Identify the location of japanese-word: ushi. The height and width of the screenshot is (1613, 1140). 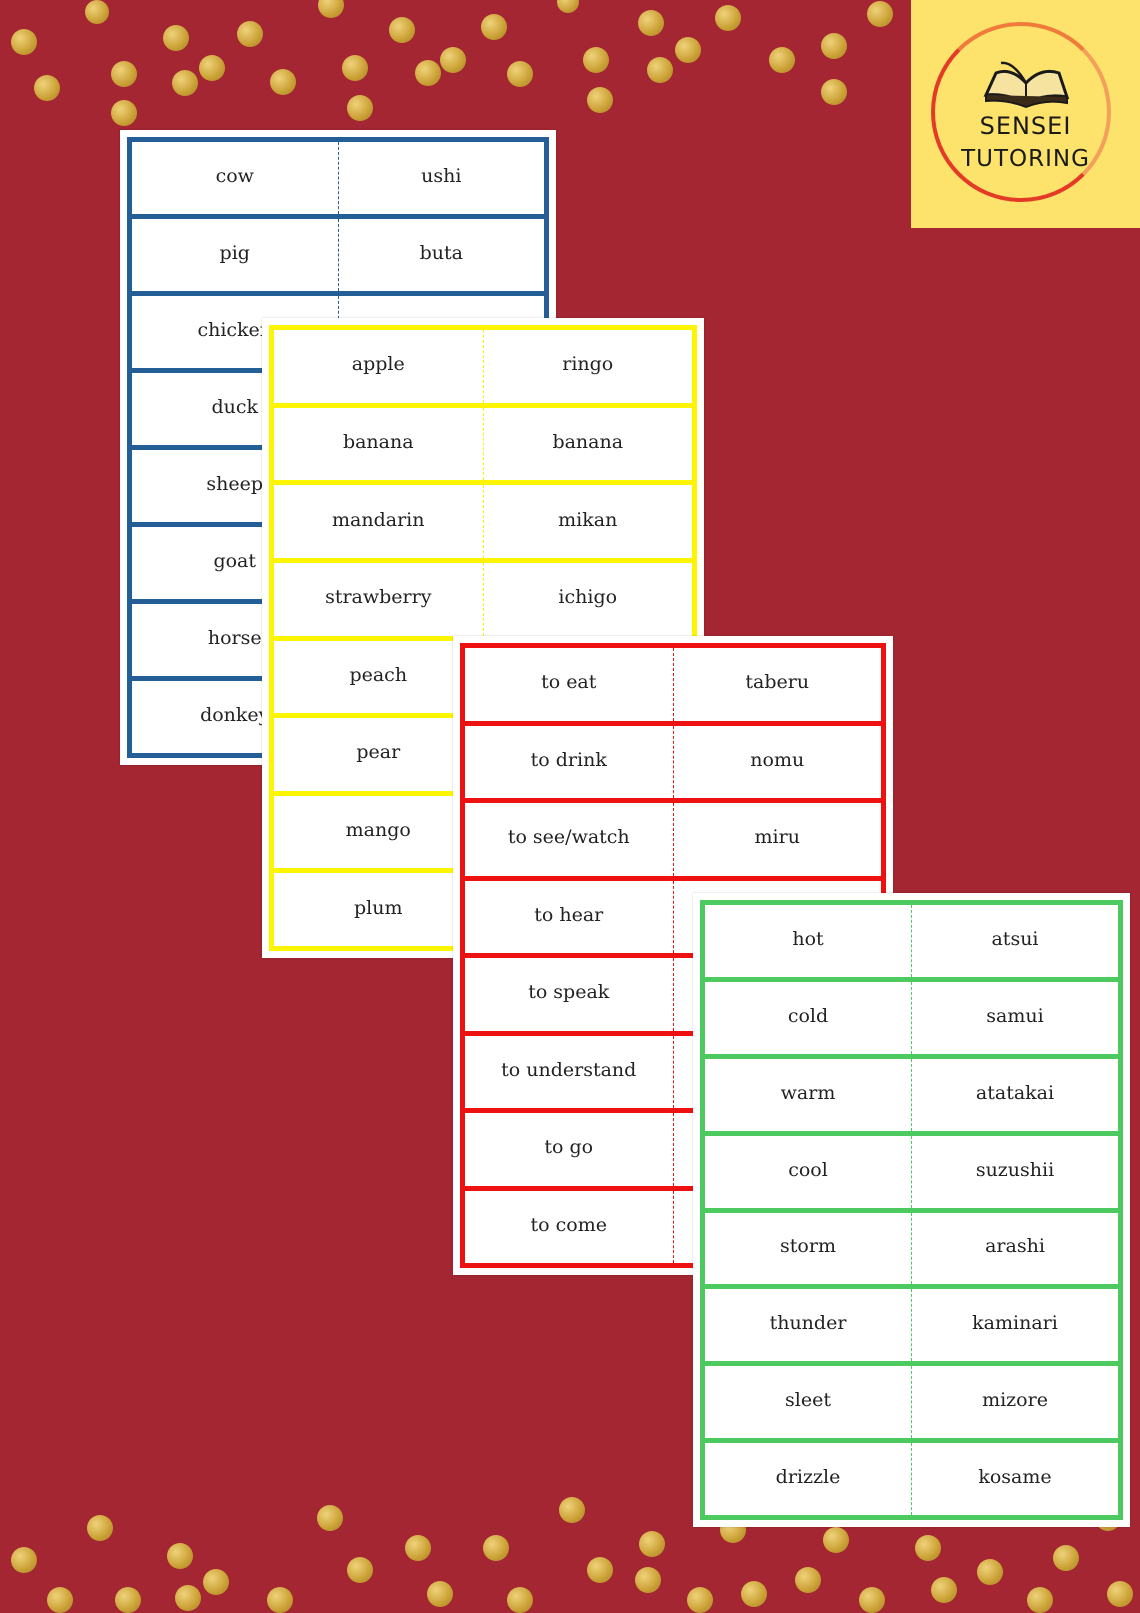
(441, 176).